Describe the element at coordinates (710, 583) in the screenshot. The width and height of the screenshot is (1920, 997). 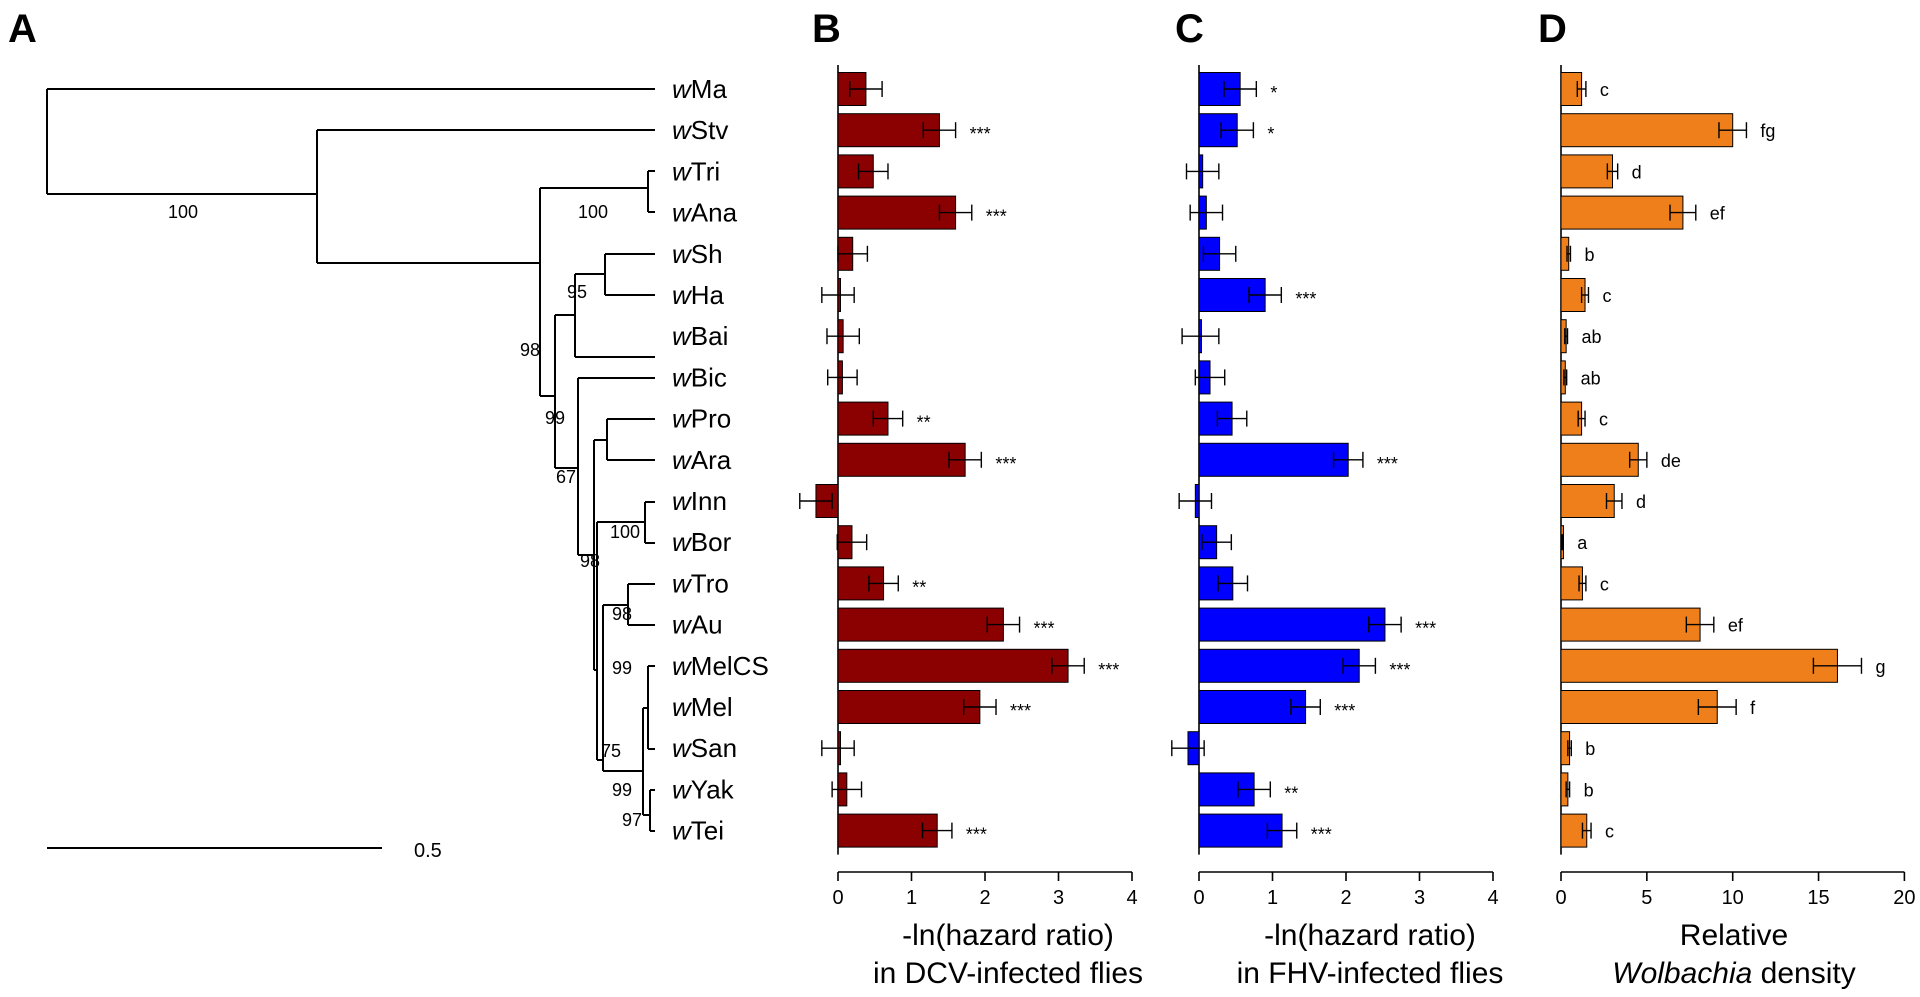
I see `strain-label-name: Tro` at that location.